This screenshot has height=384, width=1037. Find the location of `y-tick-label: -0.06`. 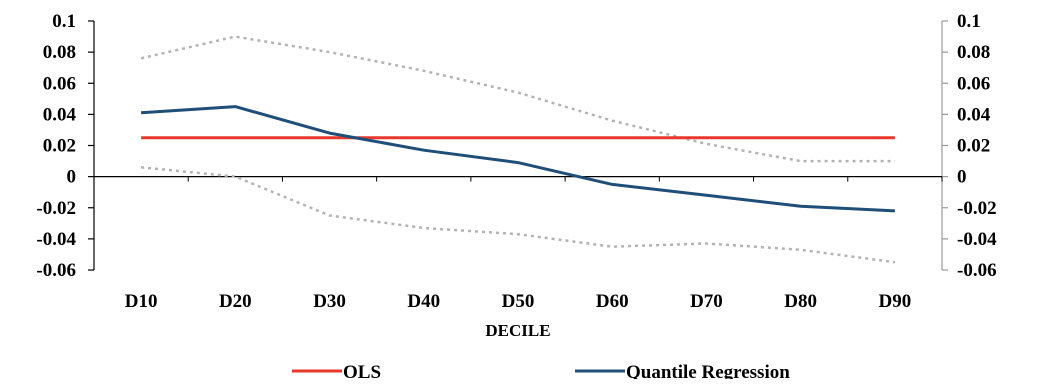

y-tick-label: -0.06 is located at coordinates (56, 270).